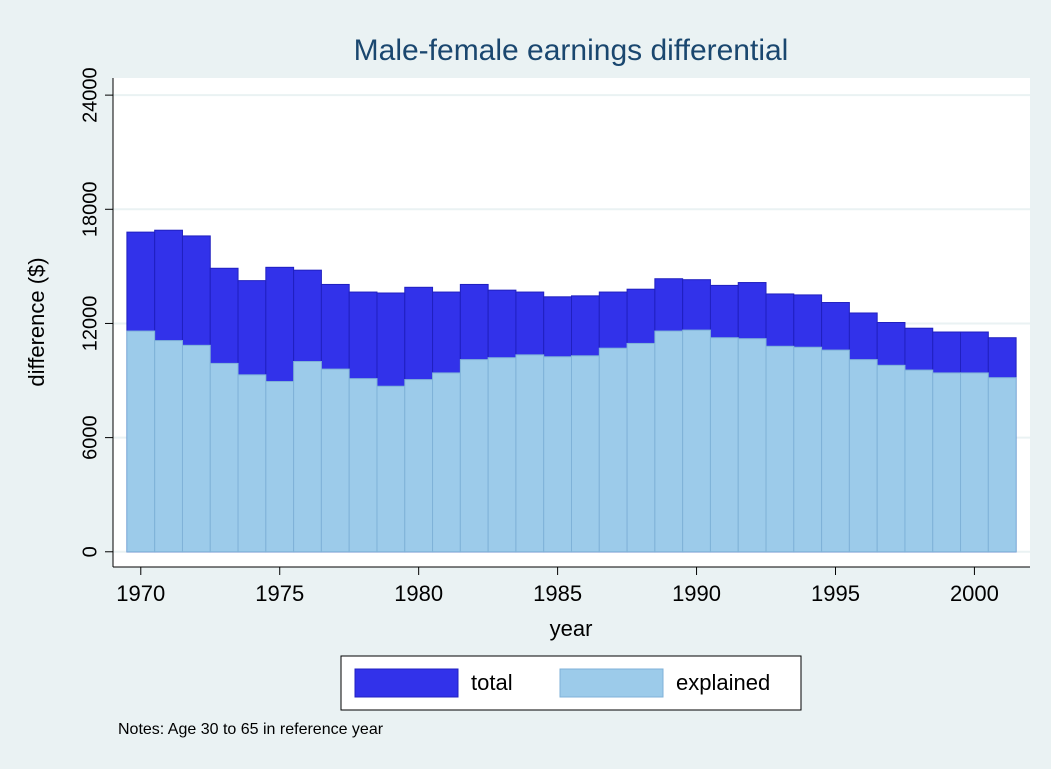  I want to click on x-tick-label: 1975, so click(279, 593).